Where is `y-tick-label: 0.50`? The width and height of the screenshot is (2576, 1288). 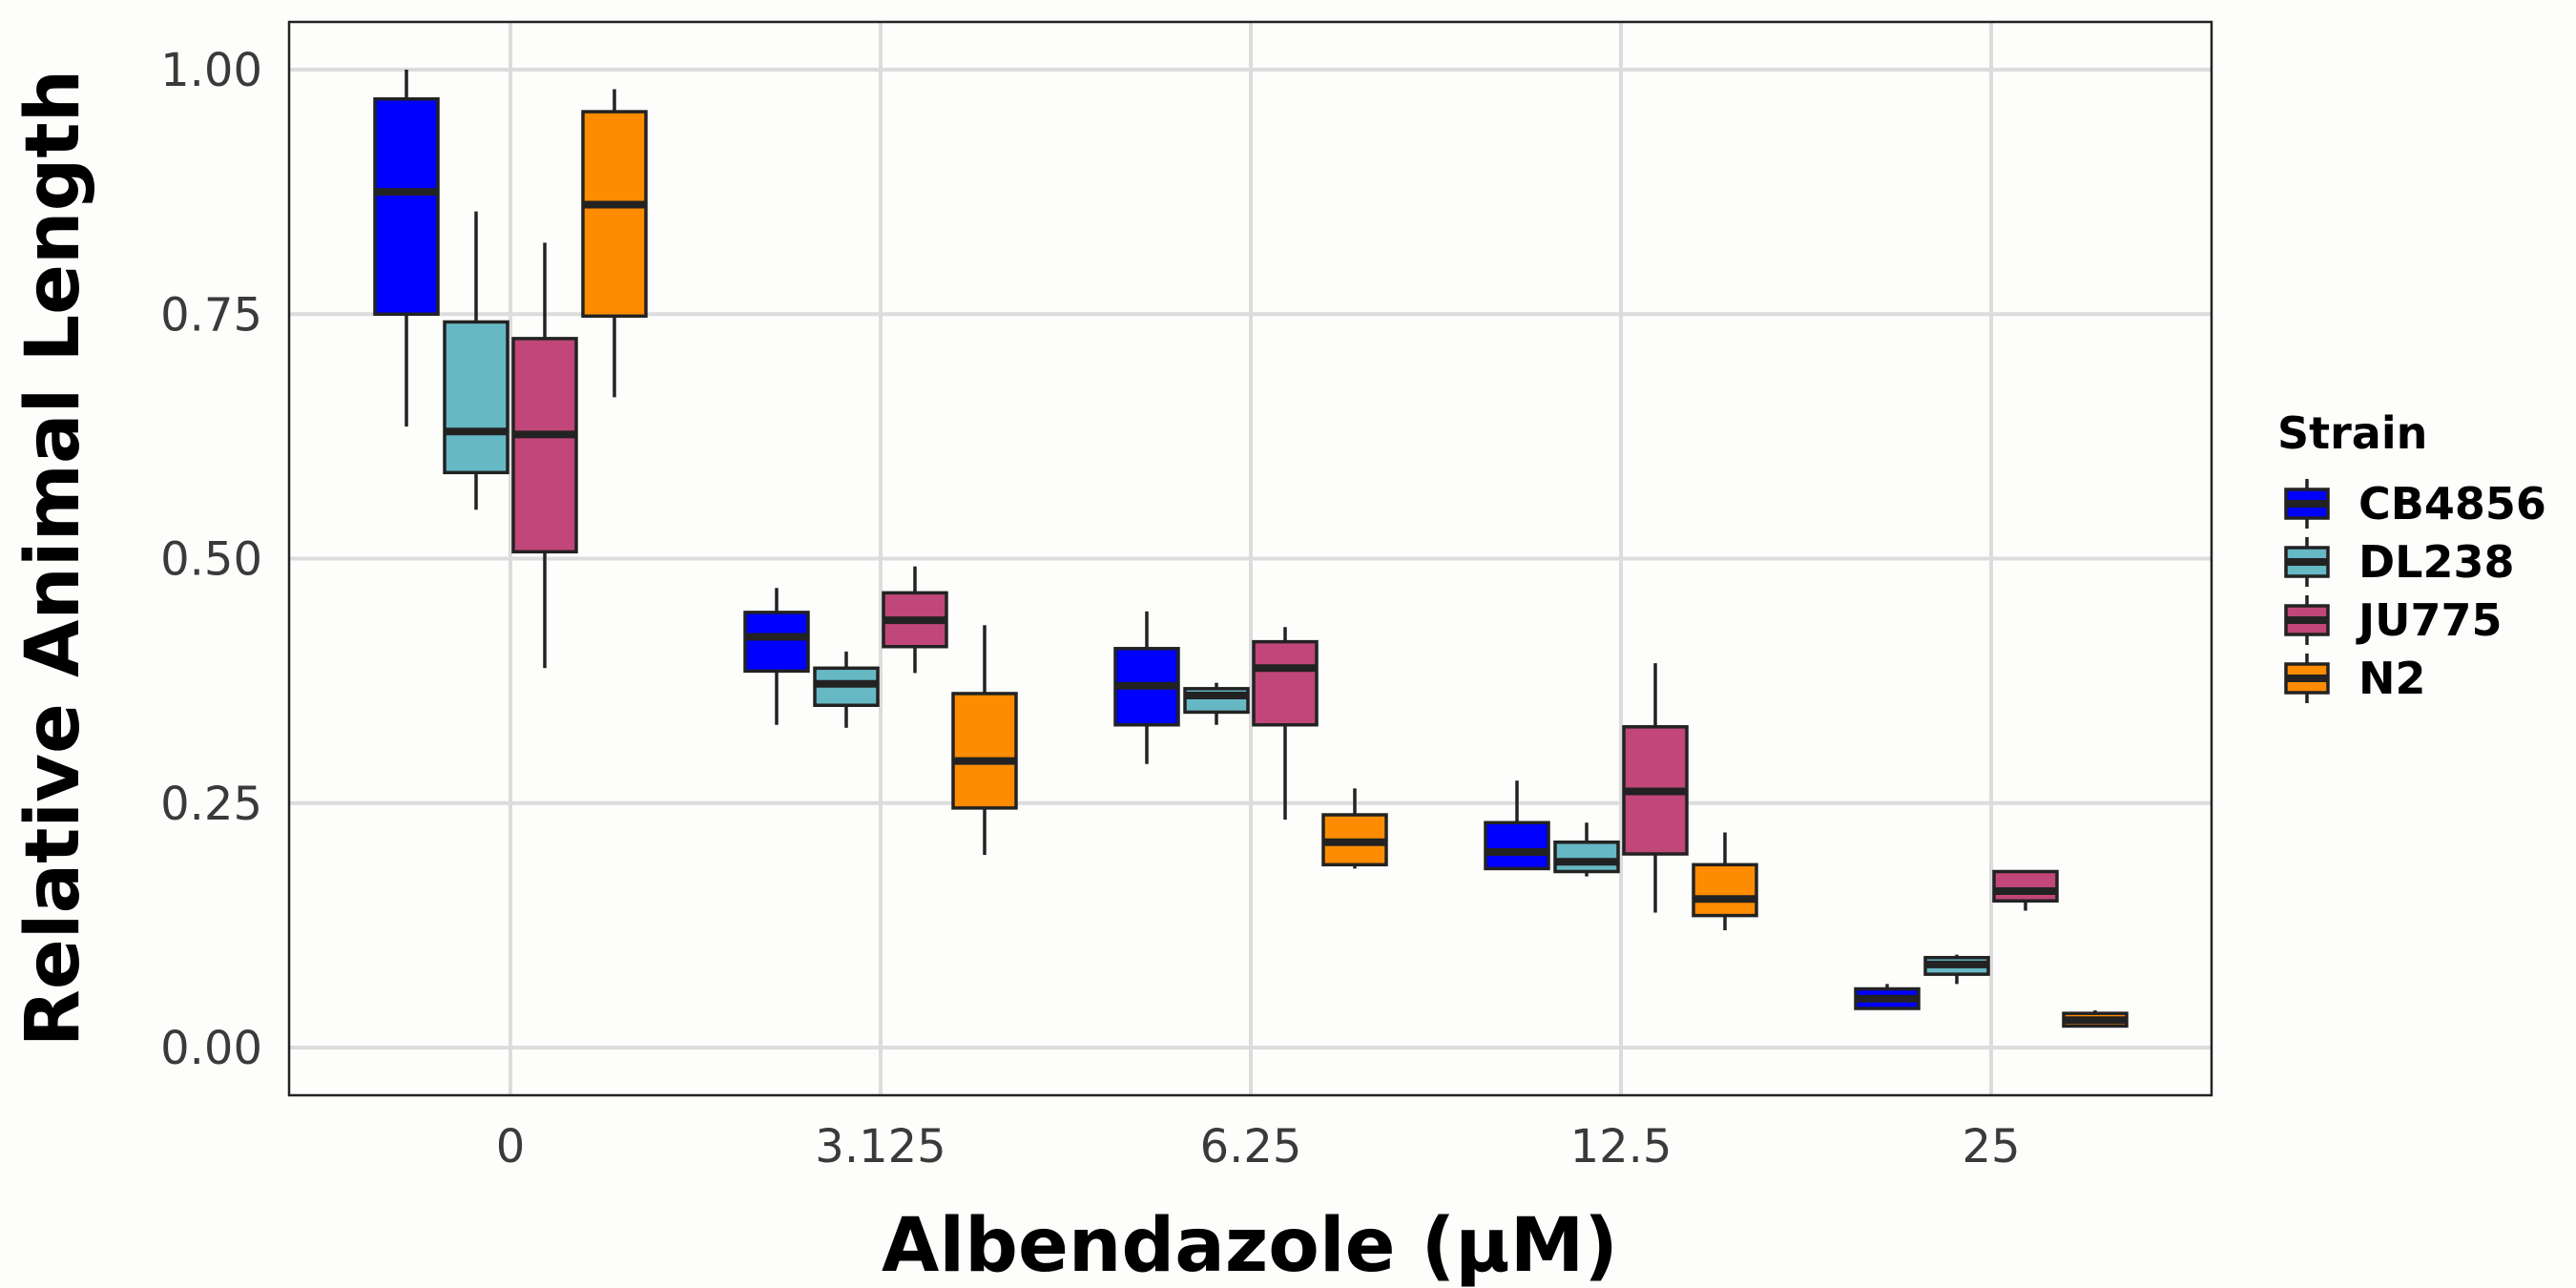 y-tick-label: 0.50 is located at coordinates (211, 560).